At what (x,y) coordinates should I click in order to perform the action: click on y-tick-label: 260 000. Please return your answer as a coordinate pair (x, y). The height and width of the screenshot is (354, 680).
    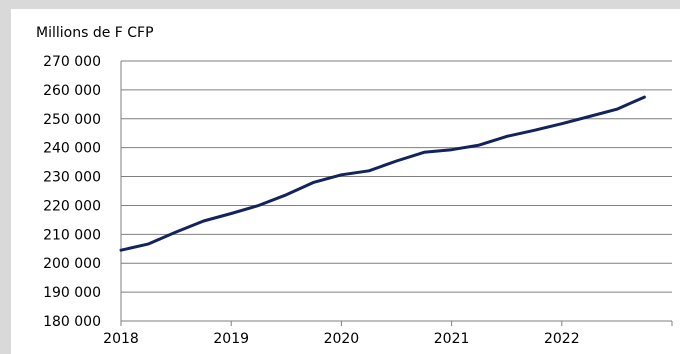
    Looking at the image, I should click on (72, 91).